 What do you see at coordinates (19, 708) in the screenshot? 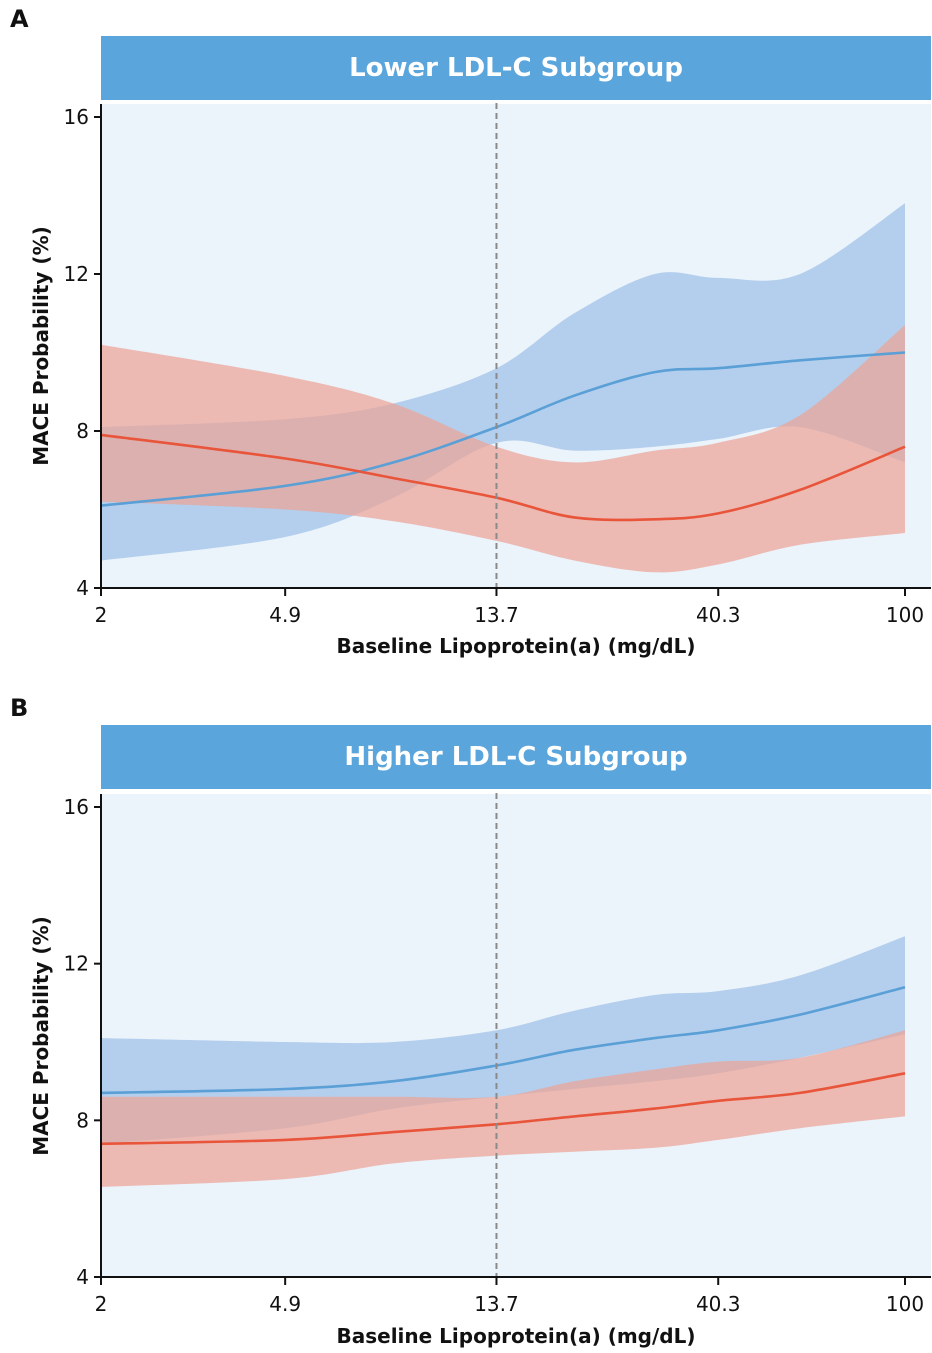
I see `panel-label: B` at bounding box center [19, 708].